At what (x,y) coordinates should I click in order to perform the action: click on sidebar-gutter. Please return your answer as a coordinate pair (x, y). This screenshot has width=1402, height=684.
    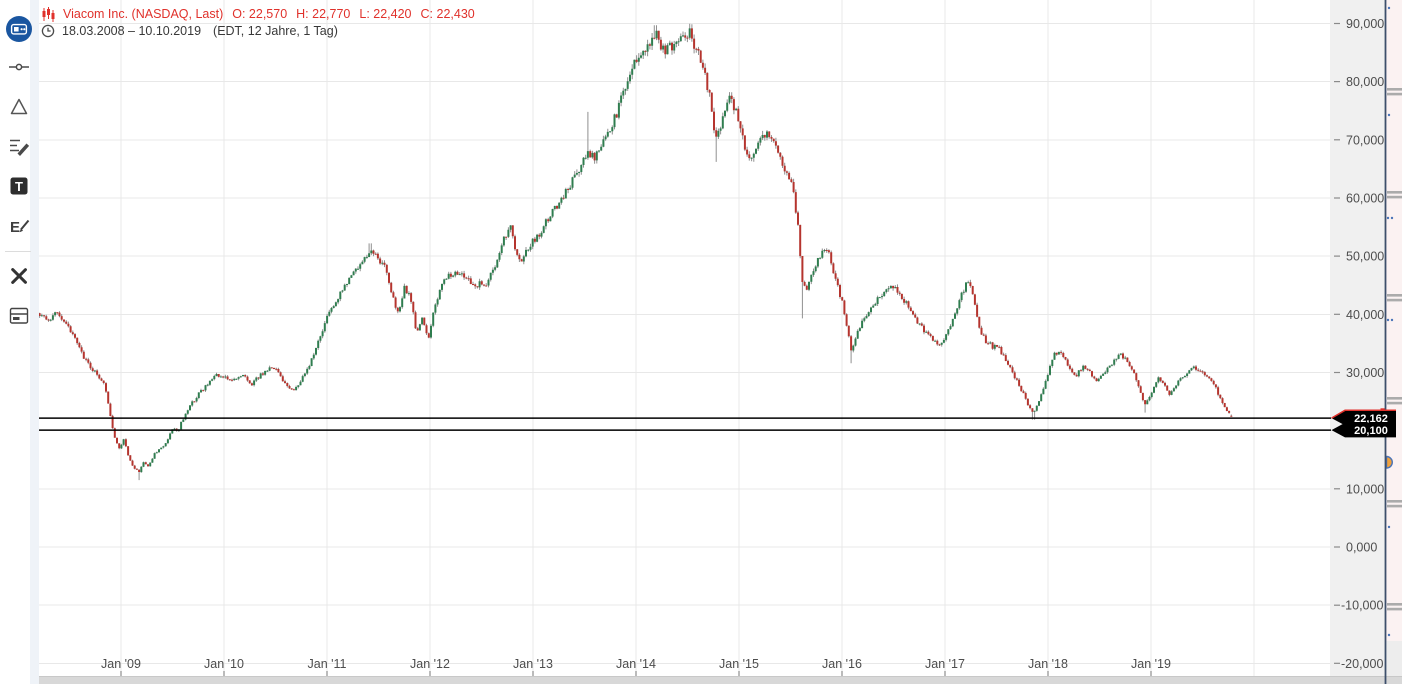
    Looking at the image, I should click on (34, 342).